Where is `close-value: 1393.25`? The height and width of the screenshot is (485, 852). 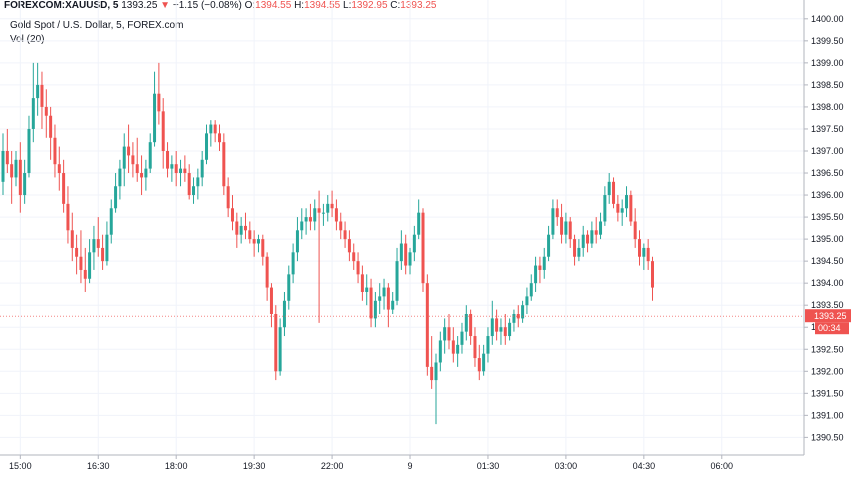
close-value: 1393.25 is located at coordinates (418, 5).